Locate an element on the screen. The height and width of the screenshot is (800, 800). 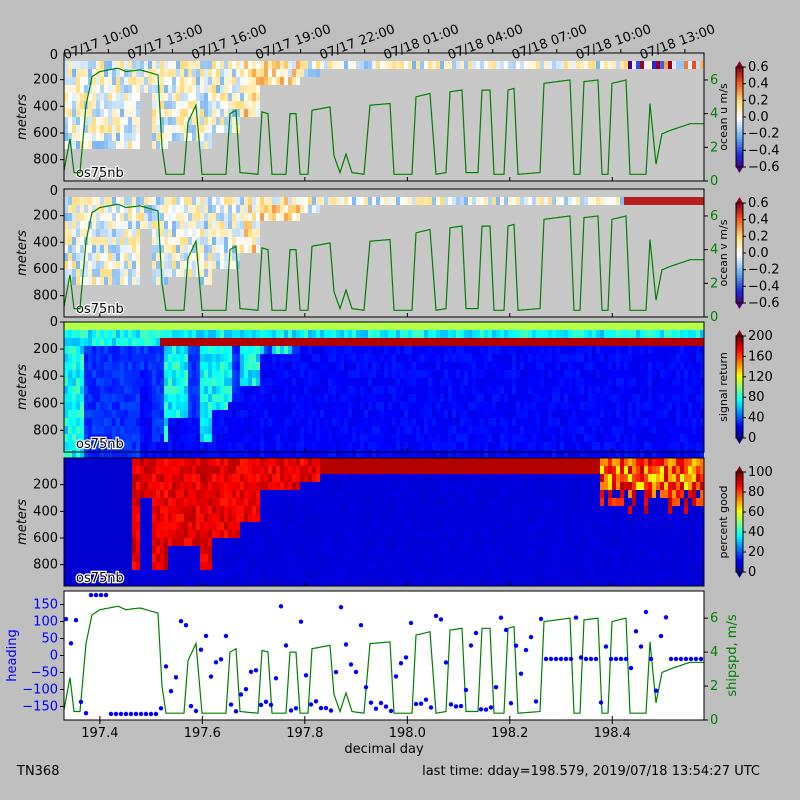
colorbar-tick-label: 40 is located at coordinates (756, 418).